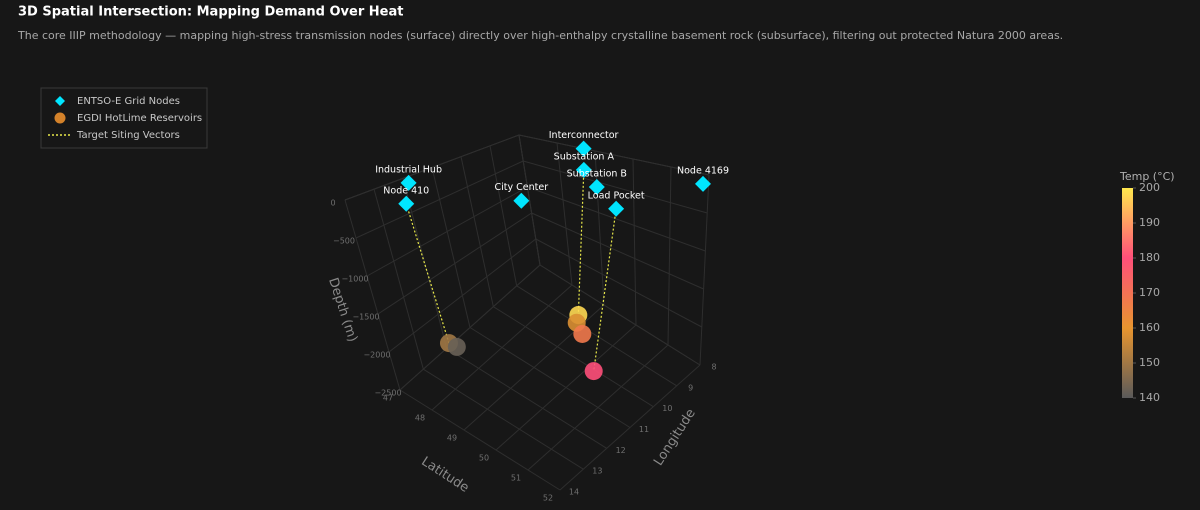  What do you see at coordinates (644, 429) in the screenshot?
I see `y-tick-label: 11` at bounding box center [644, 429].